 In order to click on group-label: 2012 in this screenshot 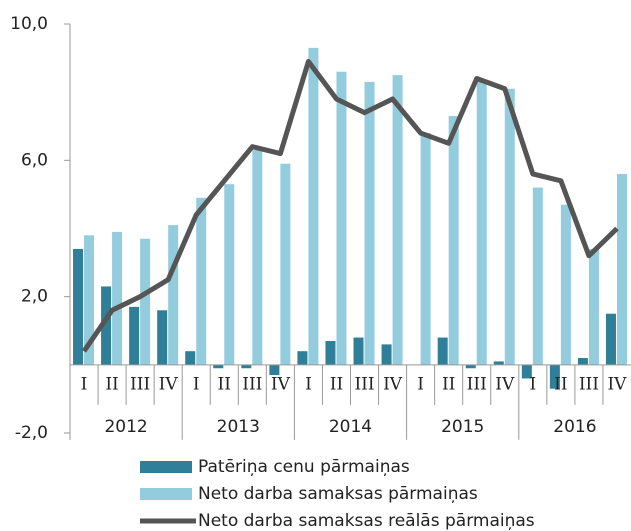, I will do `click(125, 427)`.